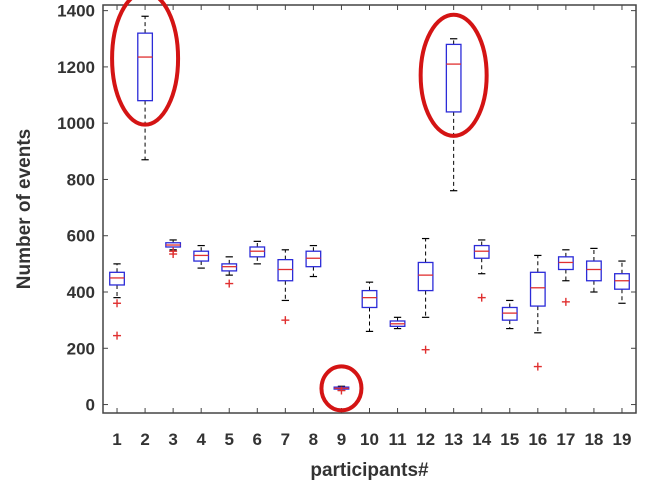 Image resolution: width=650 pixels, height=488 pixels. Describe the element at coordinates (313, 439) in the screenshot. I see `x-tick-label: 8` at that location.